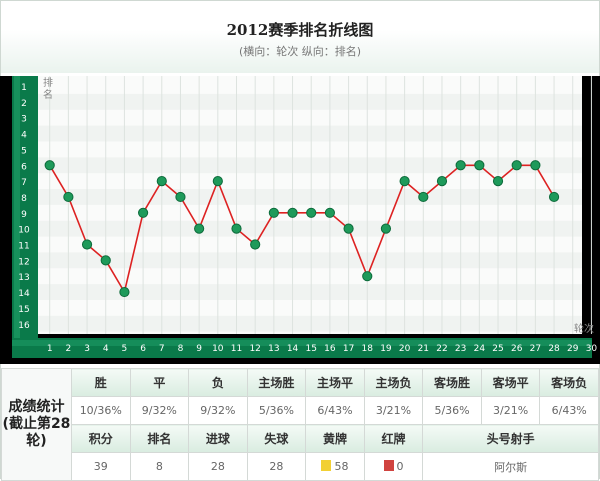 This screenshot has width=600, height=481. Describe the element at coordinates (24, 231) in the screenshot. I see `y-tick-label: 10` at that location.